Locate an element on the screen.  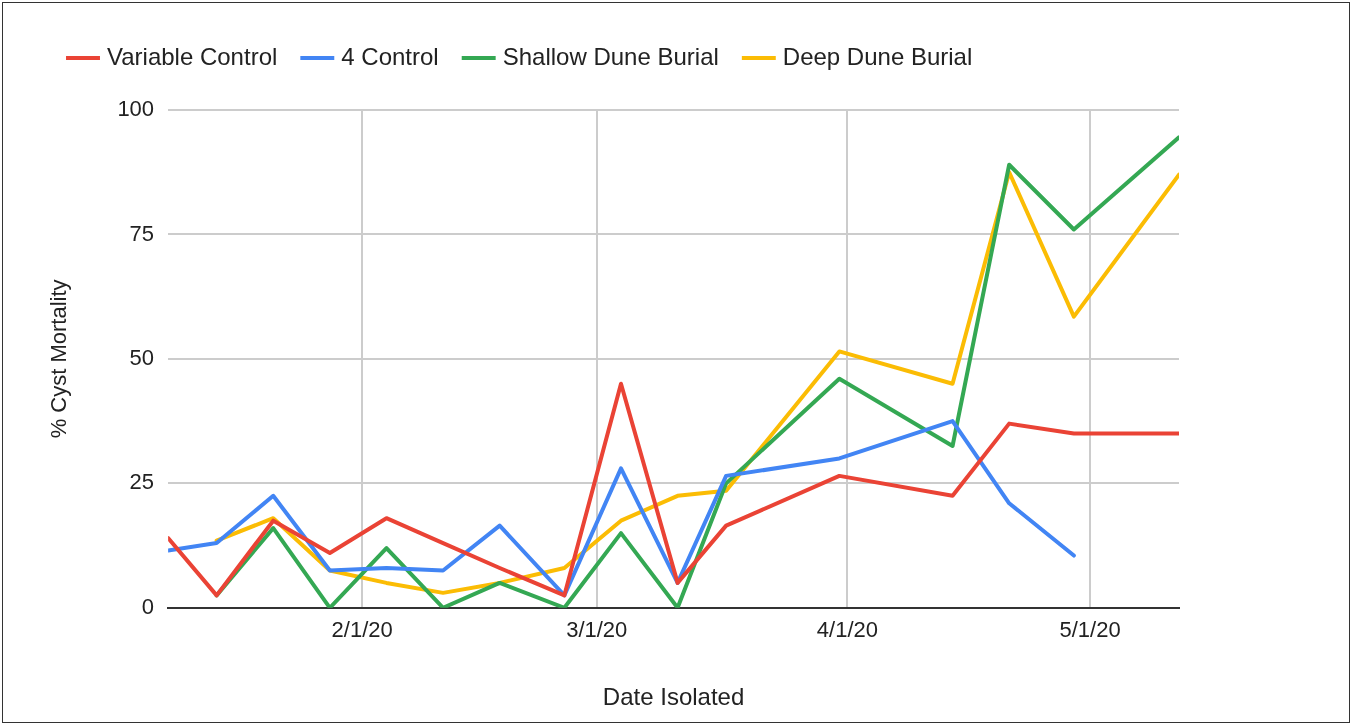
y-axis-title: % Cyst Mortality is located at coordinates (59, 359).